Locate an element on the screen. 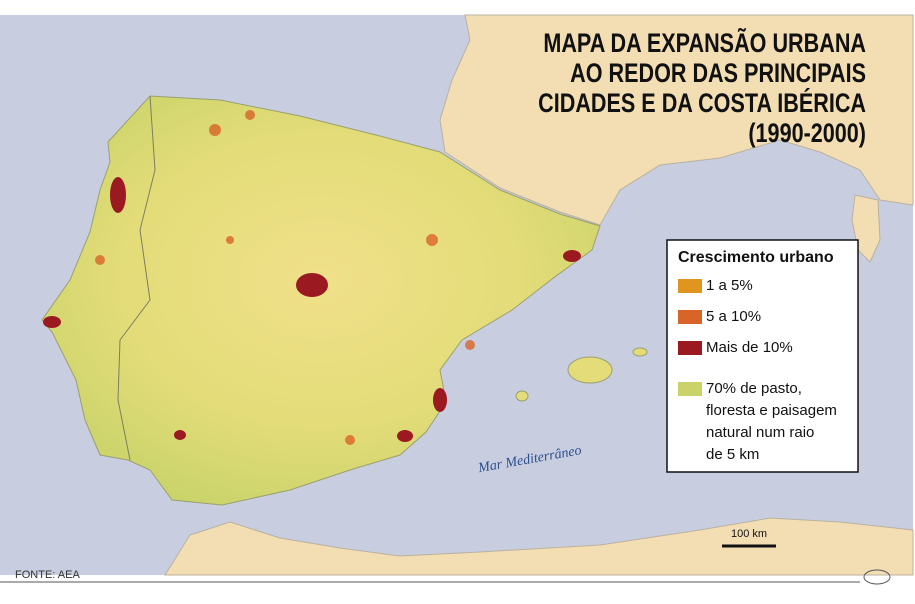 The image size is (915, 604). legend-label: floresta e paisagem is located at coordinates (771, 410).